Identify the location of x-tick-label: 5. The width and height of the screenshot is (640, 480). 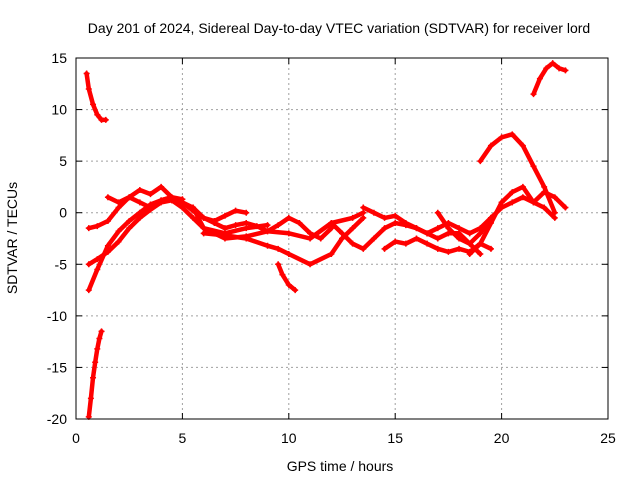
(183, 438).